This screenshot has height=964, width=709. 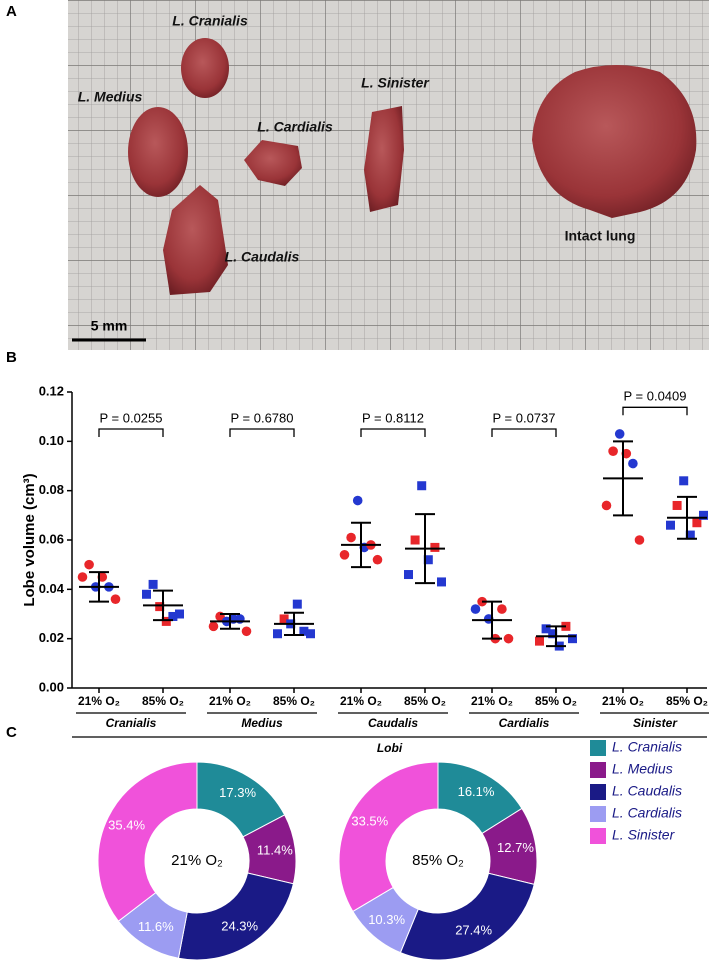 I want to click on x-axis-label: Lobi, so click(x=390, y=748).